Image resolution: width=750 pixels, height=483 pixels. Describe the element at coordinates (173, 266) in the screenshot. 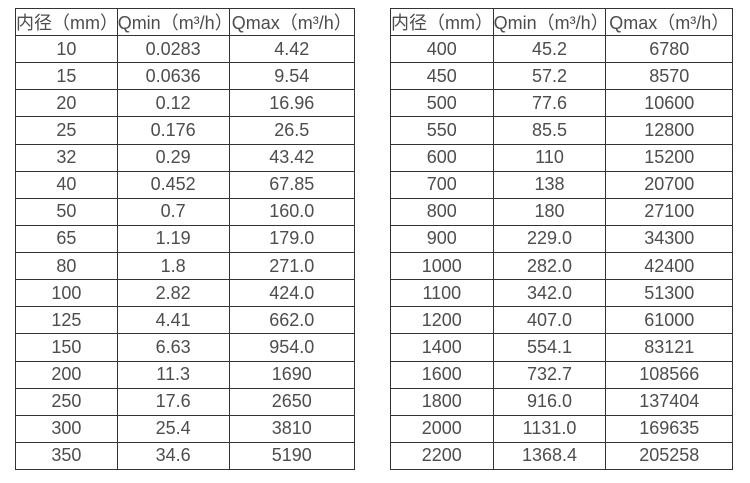

I see `qmin-cell: 1.8` at that location.